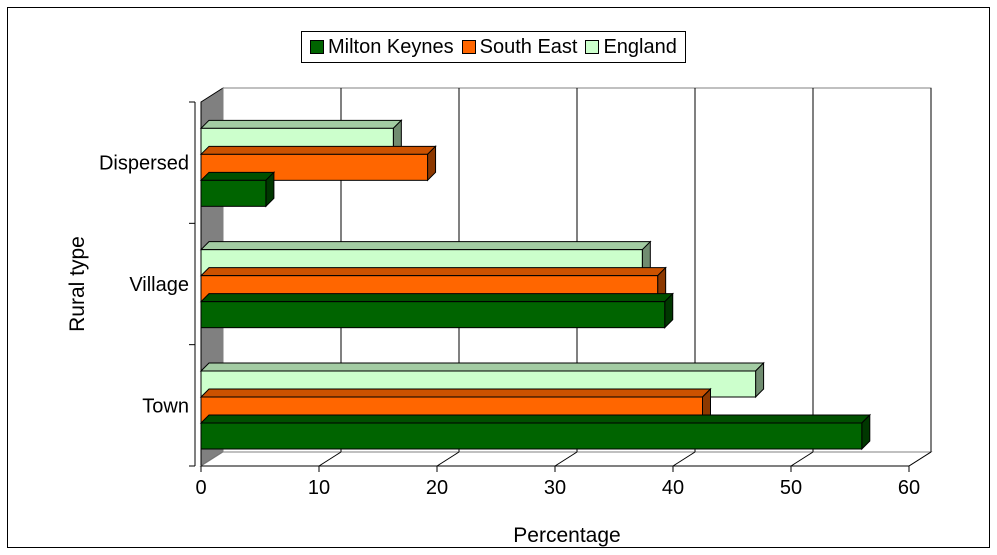 The height and width of the screenshot is (555, 997). I want to click on bar-milton-keynes-dispersed, so click(233, 193).